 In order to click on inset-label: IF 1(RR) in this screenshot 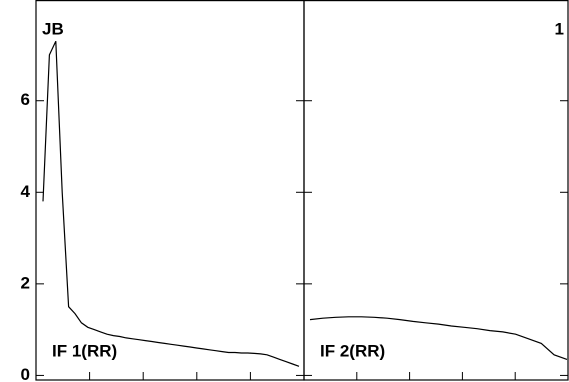, I will do `click(84, 350)`.